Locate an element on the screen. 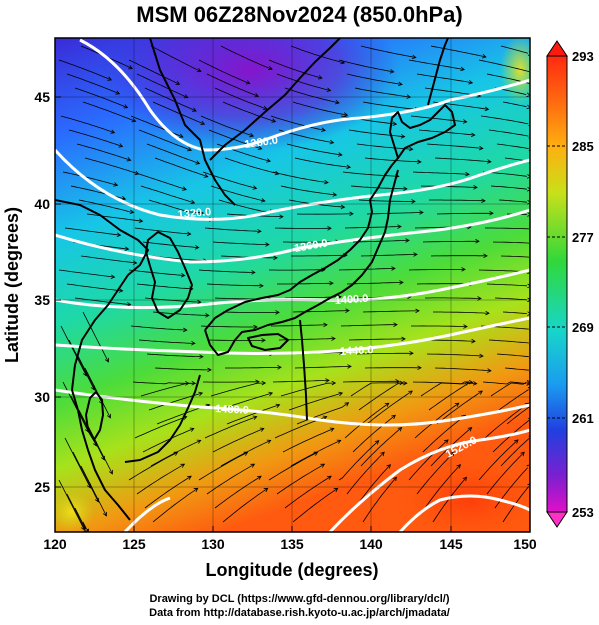  y-tick-label: 35 is located at coordinates (42, 300).